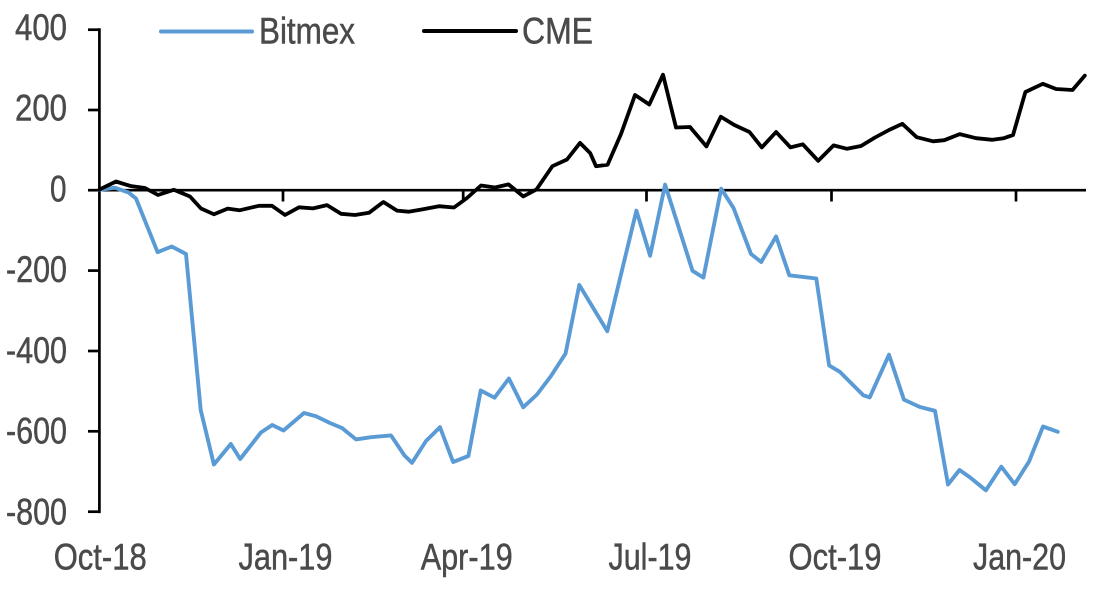 This screenshot has height=590, width=1099. I want to click on svg-text: -200, so click(36, 269).